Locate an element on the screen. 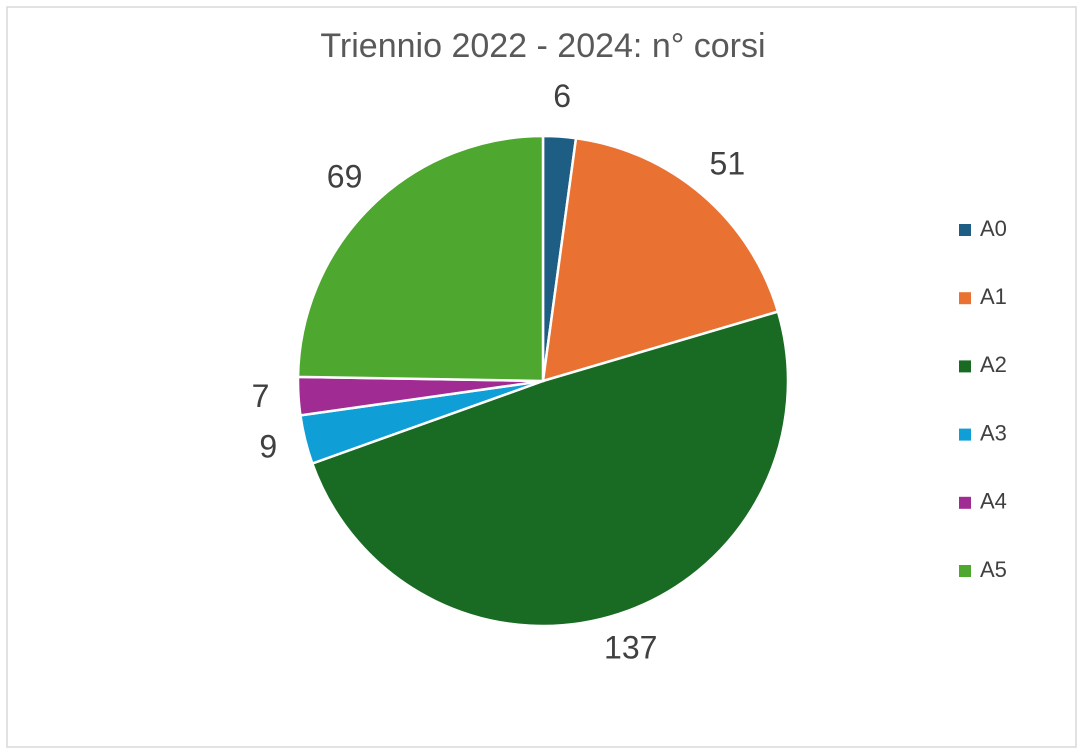 The height and width of the screenshot is (751, 1083). legend-label: A0 is located at coordinates (993, 228).